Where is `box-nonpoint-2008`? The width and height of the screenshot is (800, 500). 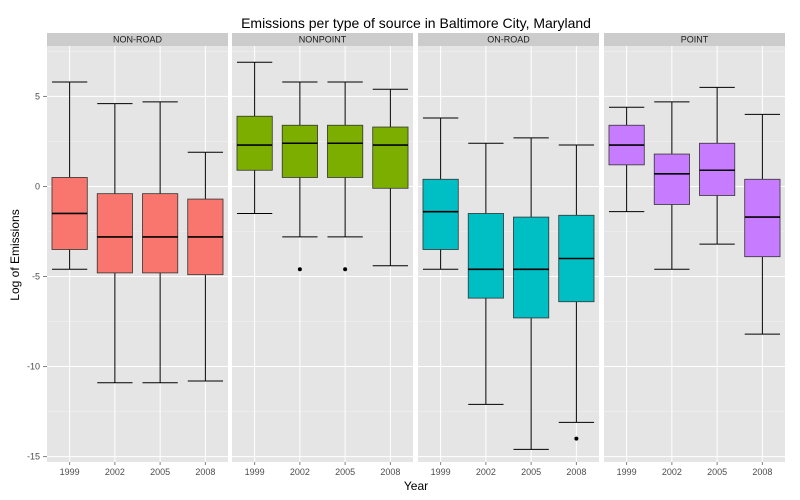
box-nonpoint-2008 is located at coordinates (390, 177).